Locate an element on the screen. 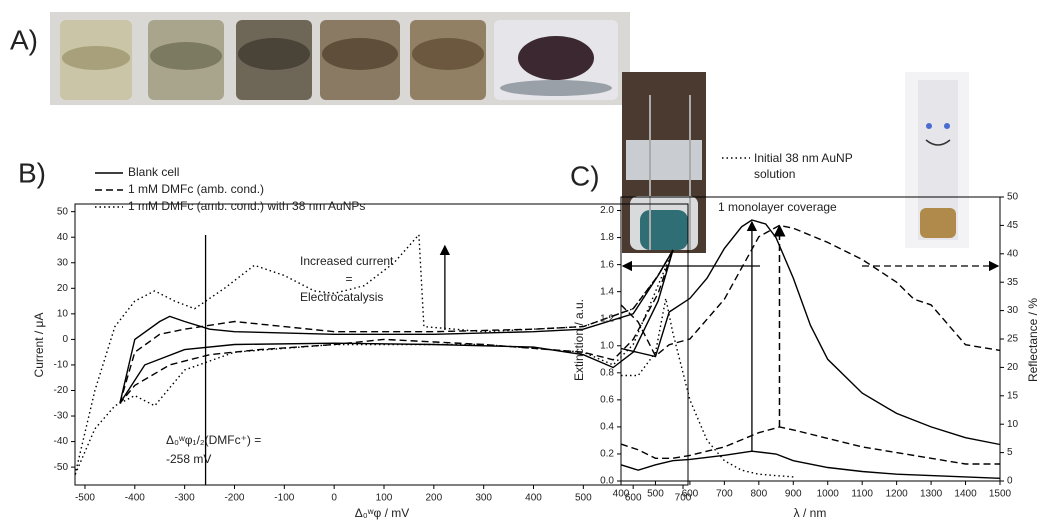 The height and width of the screenshot is (522, 1041). x-tick-label: 300 is located at coordinates (483, 498).